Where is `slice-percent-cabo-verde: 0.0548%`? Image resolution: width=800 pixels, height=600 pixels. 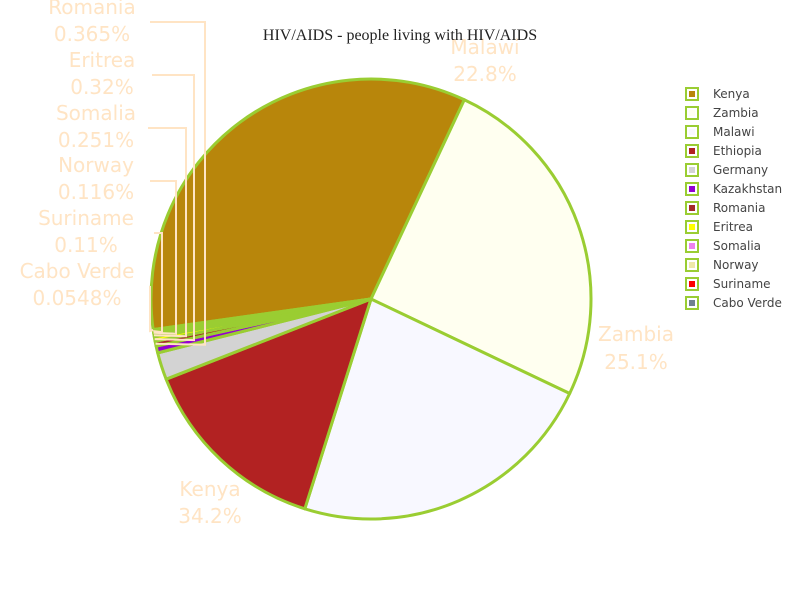
slice-percent-cabo-verde: 0.0548% is located at coordinates (77, 298).